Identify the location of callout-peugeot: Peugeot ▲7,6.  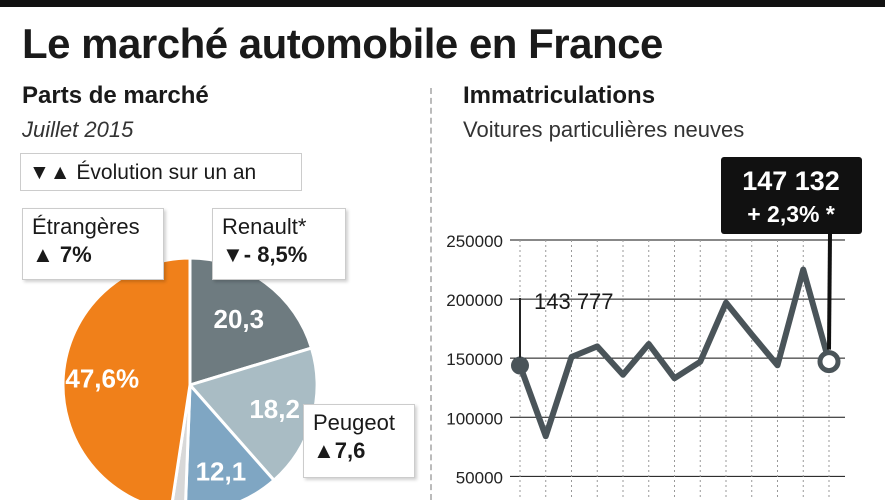
(359, 441).